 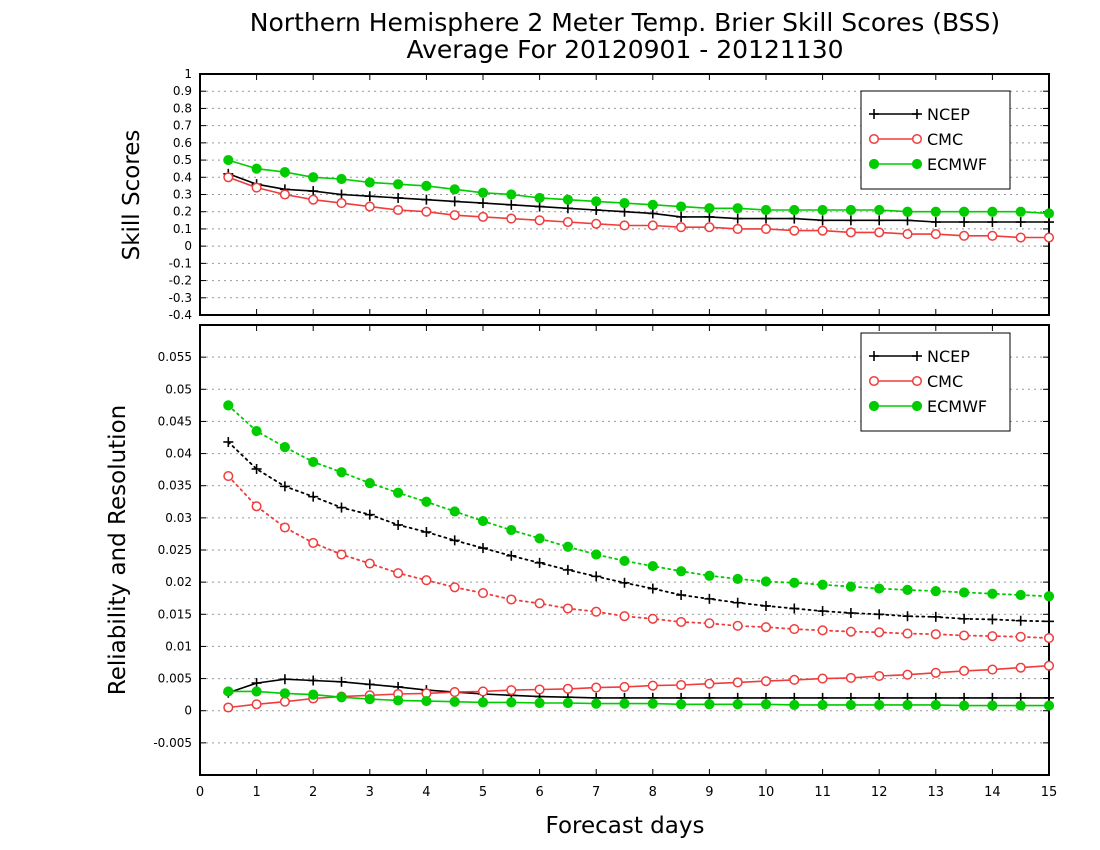 I want to click on x-axis-title: Forecast days, so click(x=625, y=826).